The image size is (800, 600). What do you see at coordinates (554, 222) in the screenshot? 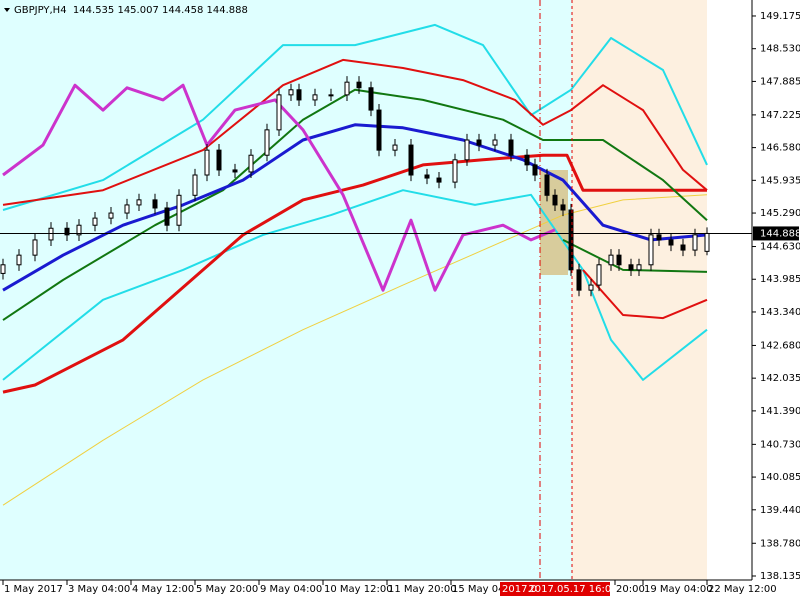
I see `highlight-box` at bounding box center [554, 222].